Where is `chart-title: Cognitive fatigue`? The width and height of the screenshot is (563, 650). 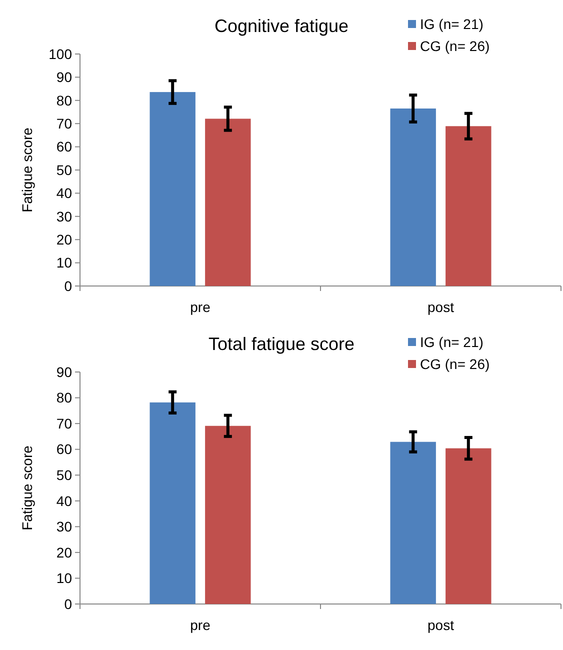 chart-title: Cognitive fatigue is located at coordinates (281, 26).